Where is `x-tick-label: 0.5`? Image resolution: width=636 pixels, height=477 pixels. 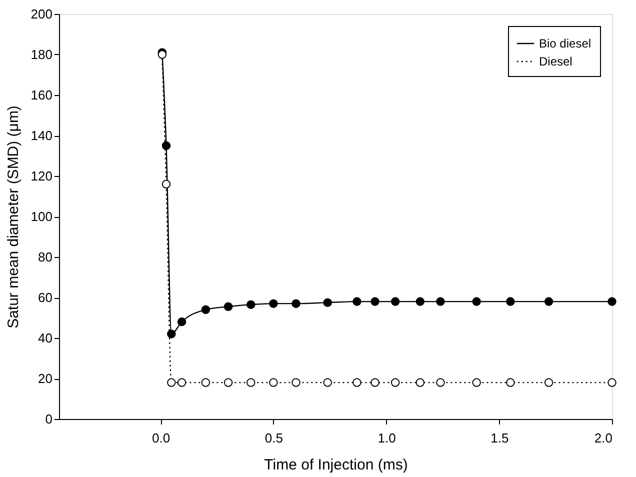
x-tick-label: 0.5 is located at coordinates (273, 438).